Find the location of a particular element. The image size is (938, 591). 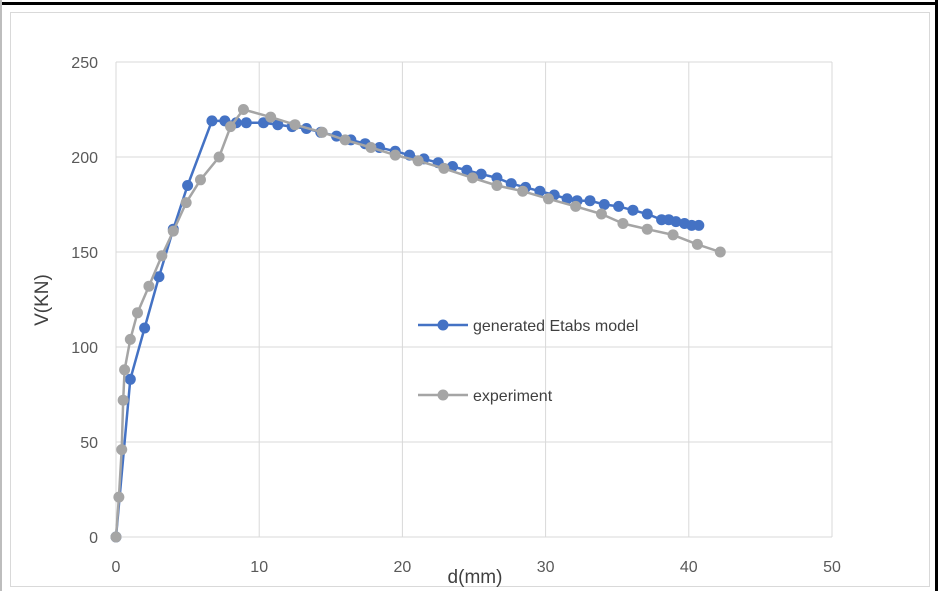

x-axis-title: d(mm) is located at coordinates (475, 577).